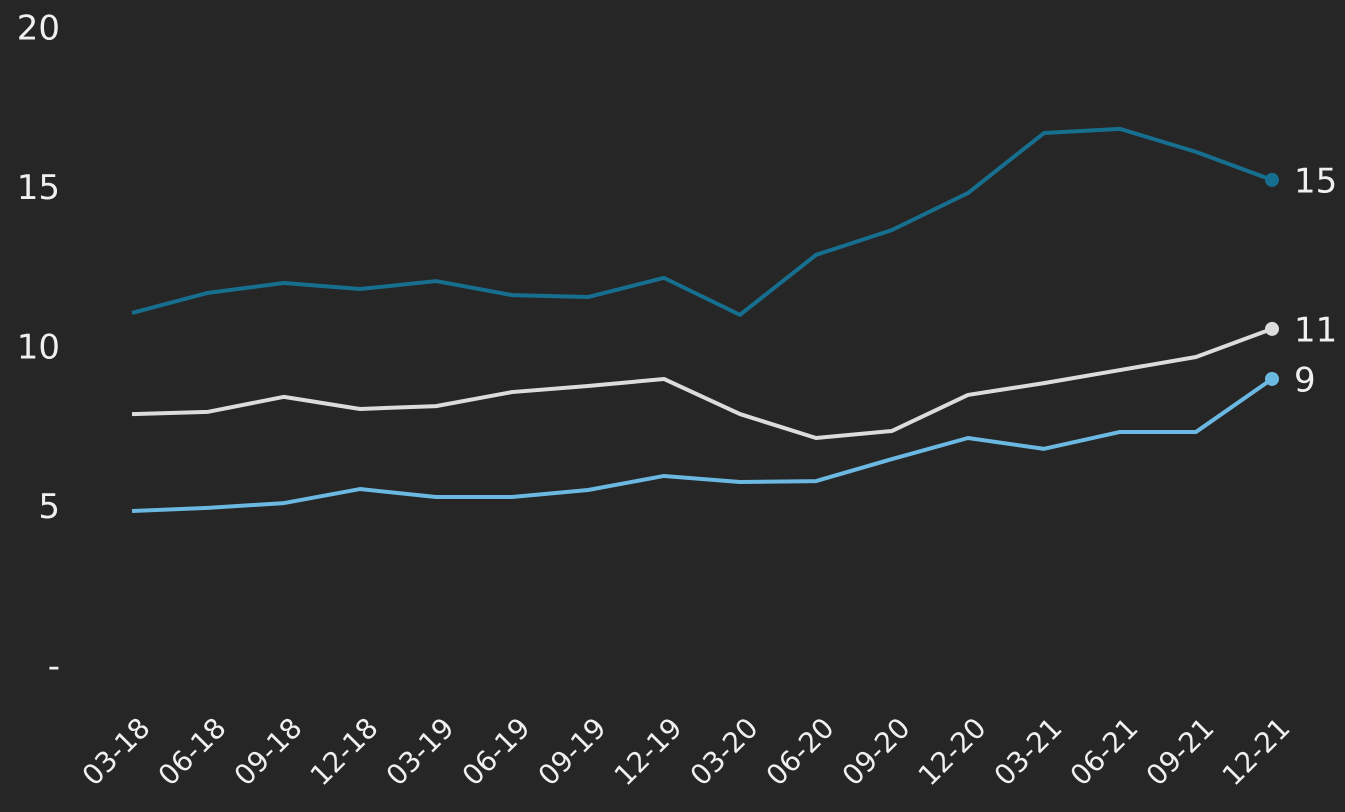  I want to click on y-tick-label: 10, so click(38, 348).